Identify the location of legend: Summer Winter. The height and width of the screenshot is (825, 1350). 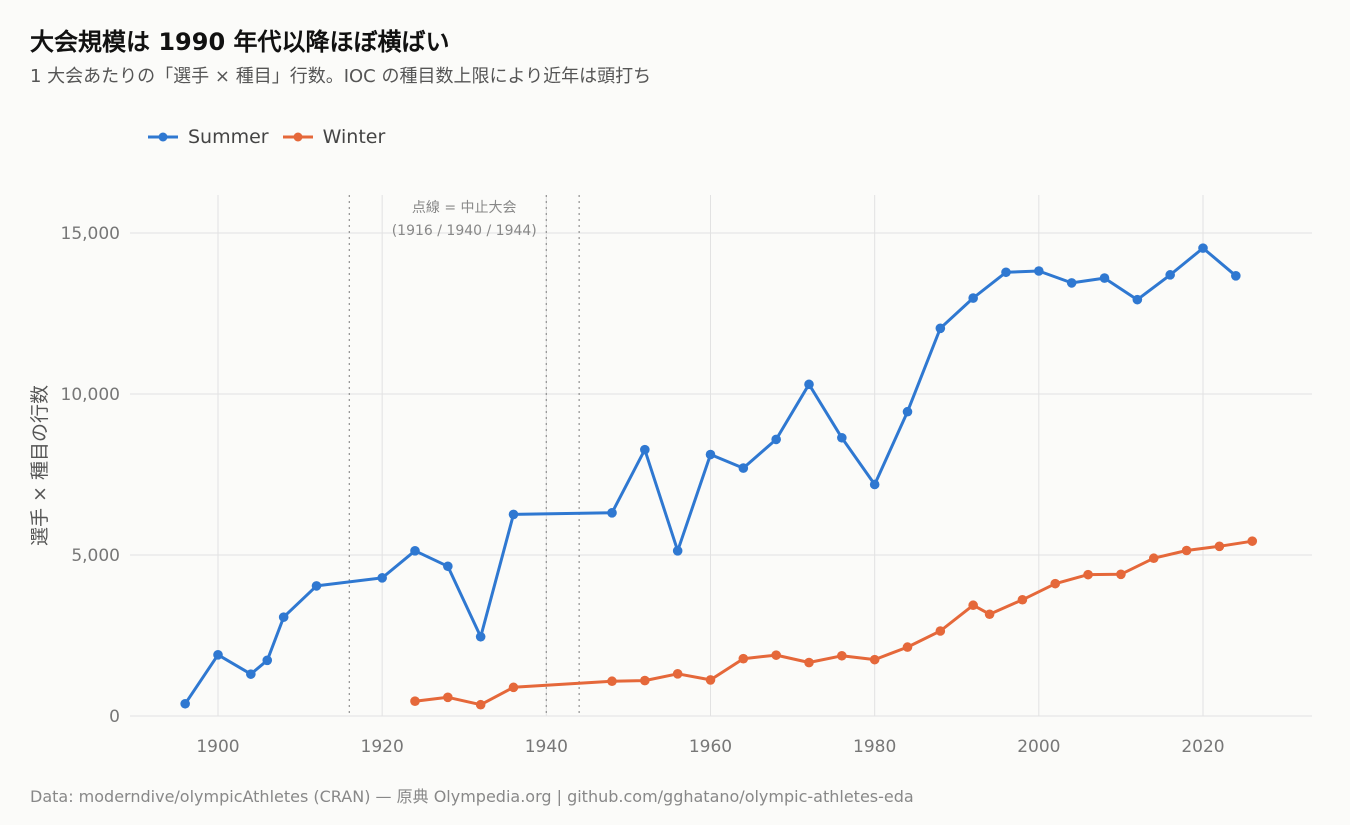
(266, 137).